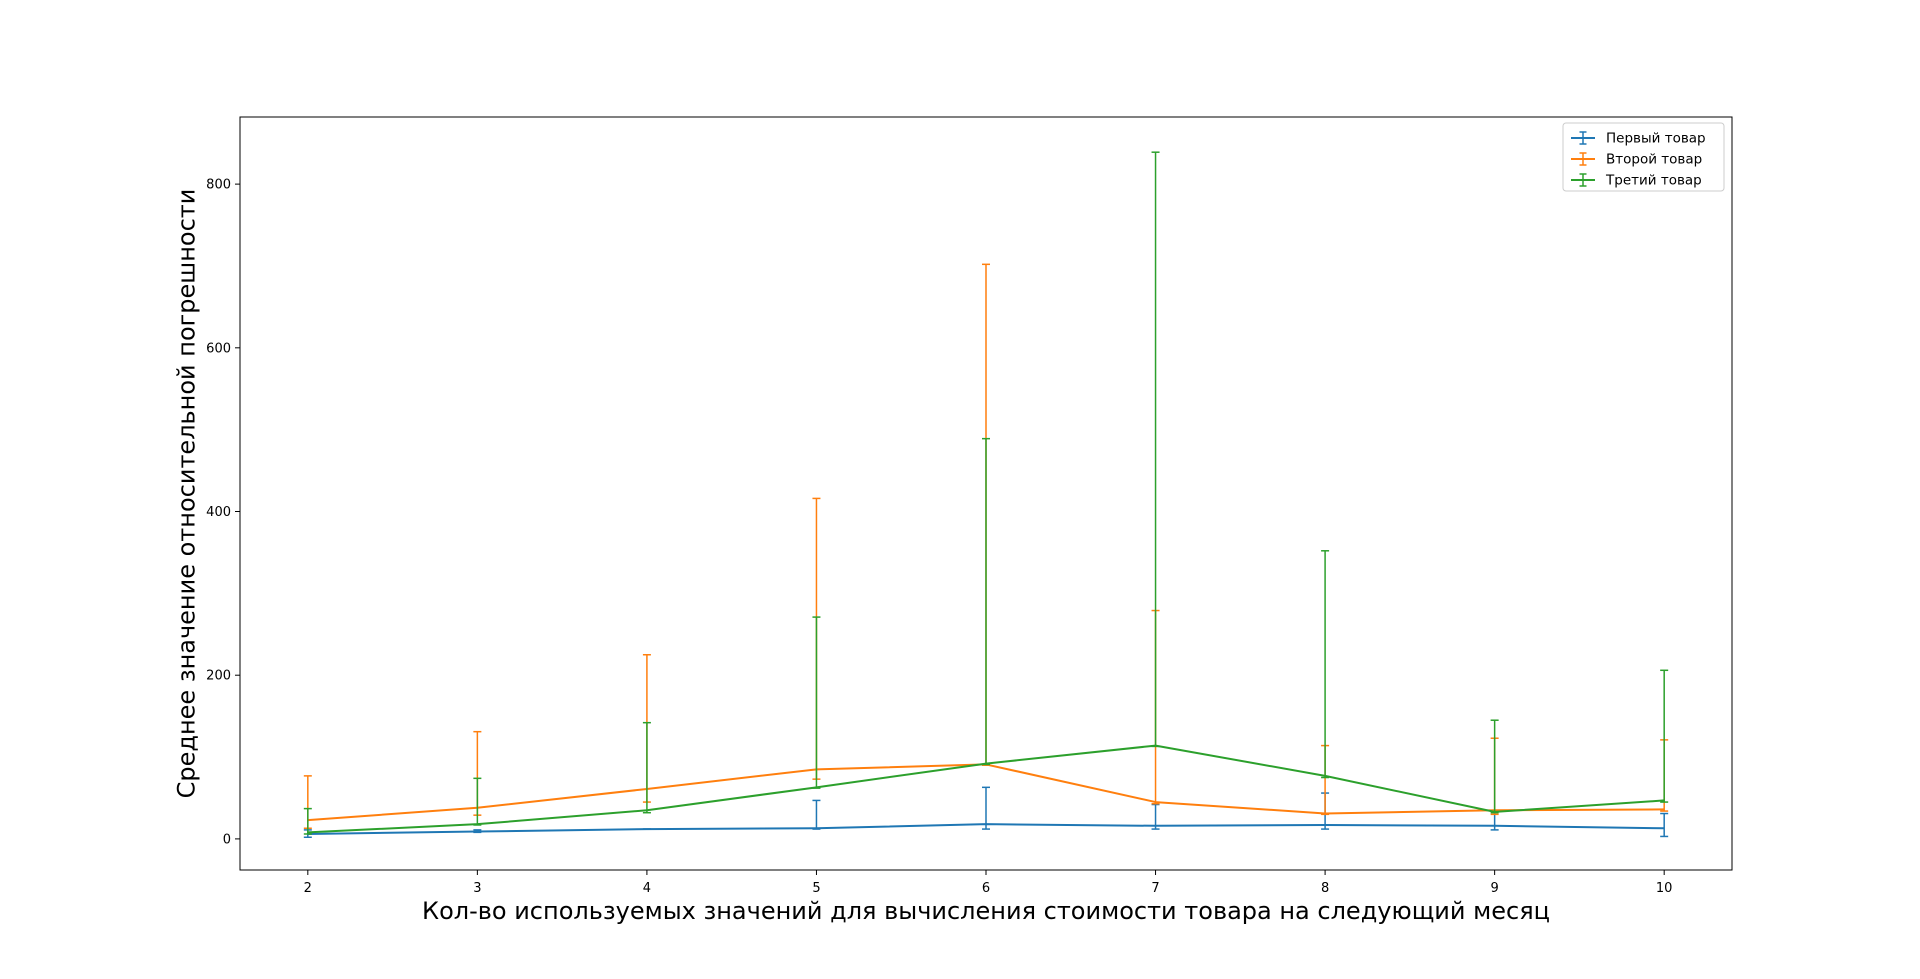 The width and height of the screenshot is (1920, 979). Describe the element at coordinates (308, 888) in the screenshot. I see `x-tick-label: 2` at that location.